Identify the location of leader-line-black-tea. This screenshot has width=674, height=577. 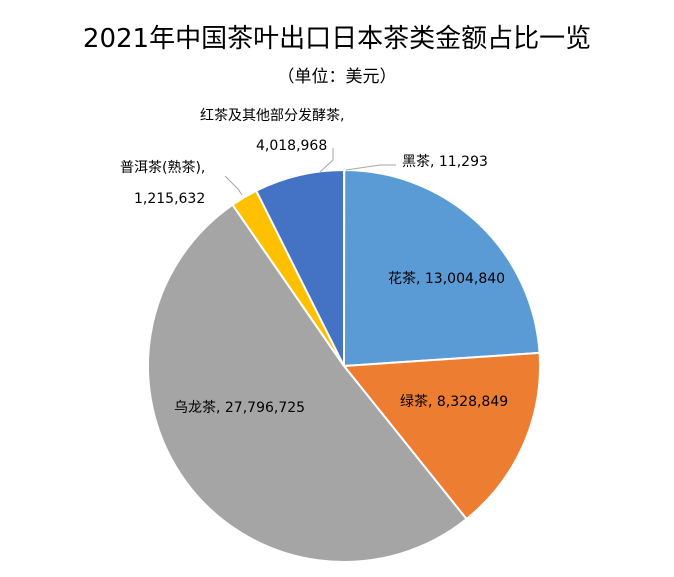
(370, 167).